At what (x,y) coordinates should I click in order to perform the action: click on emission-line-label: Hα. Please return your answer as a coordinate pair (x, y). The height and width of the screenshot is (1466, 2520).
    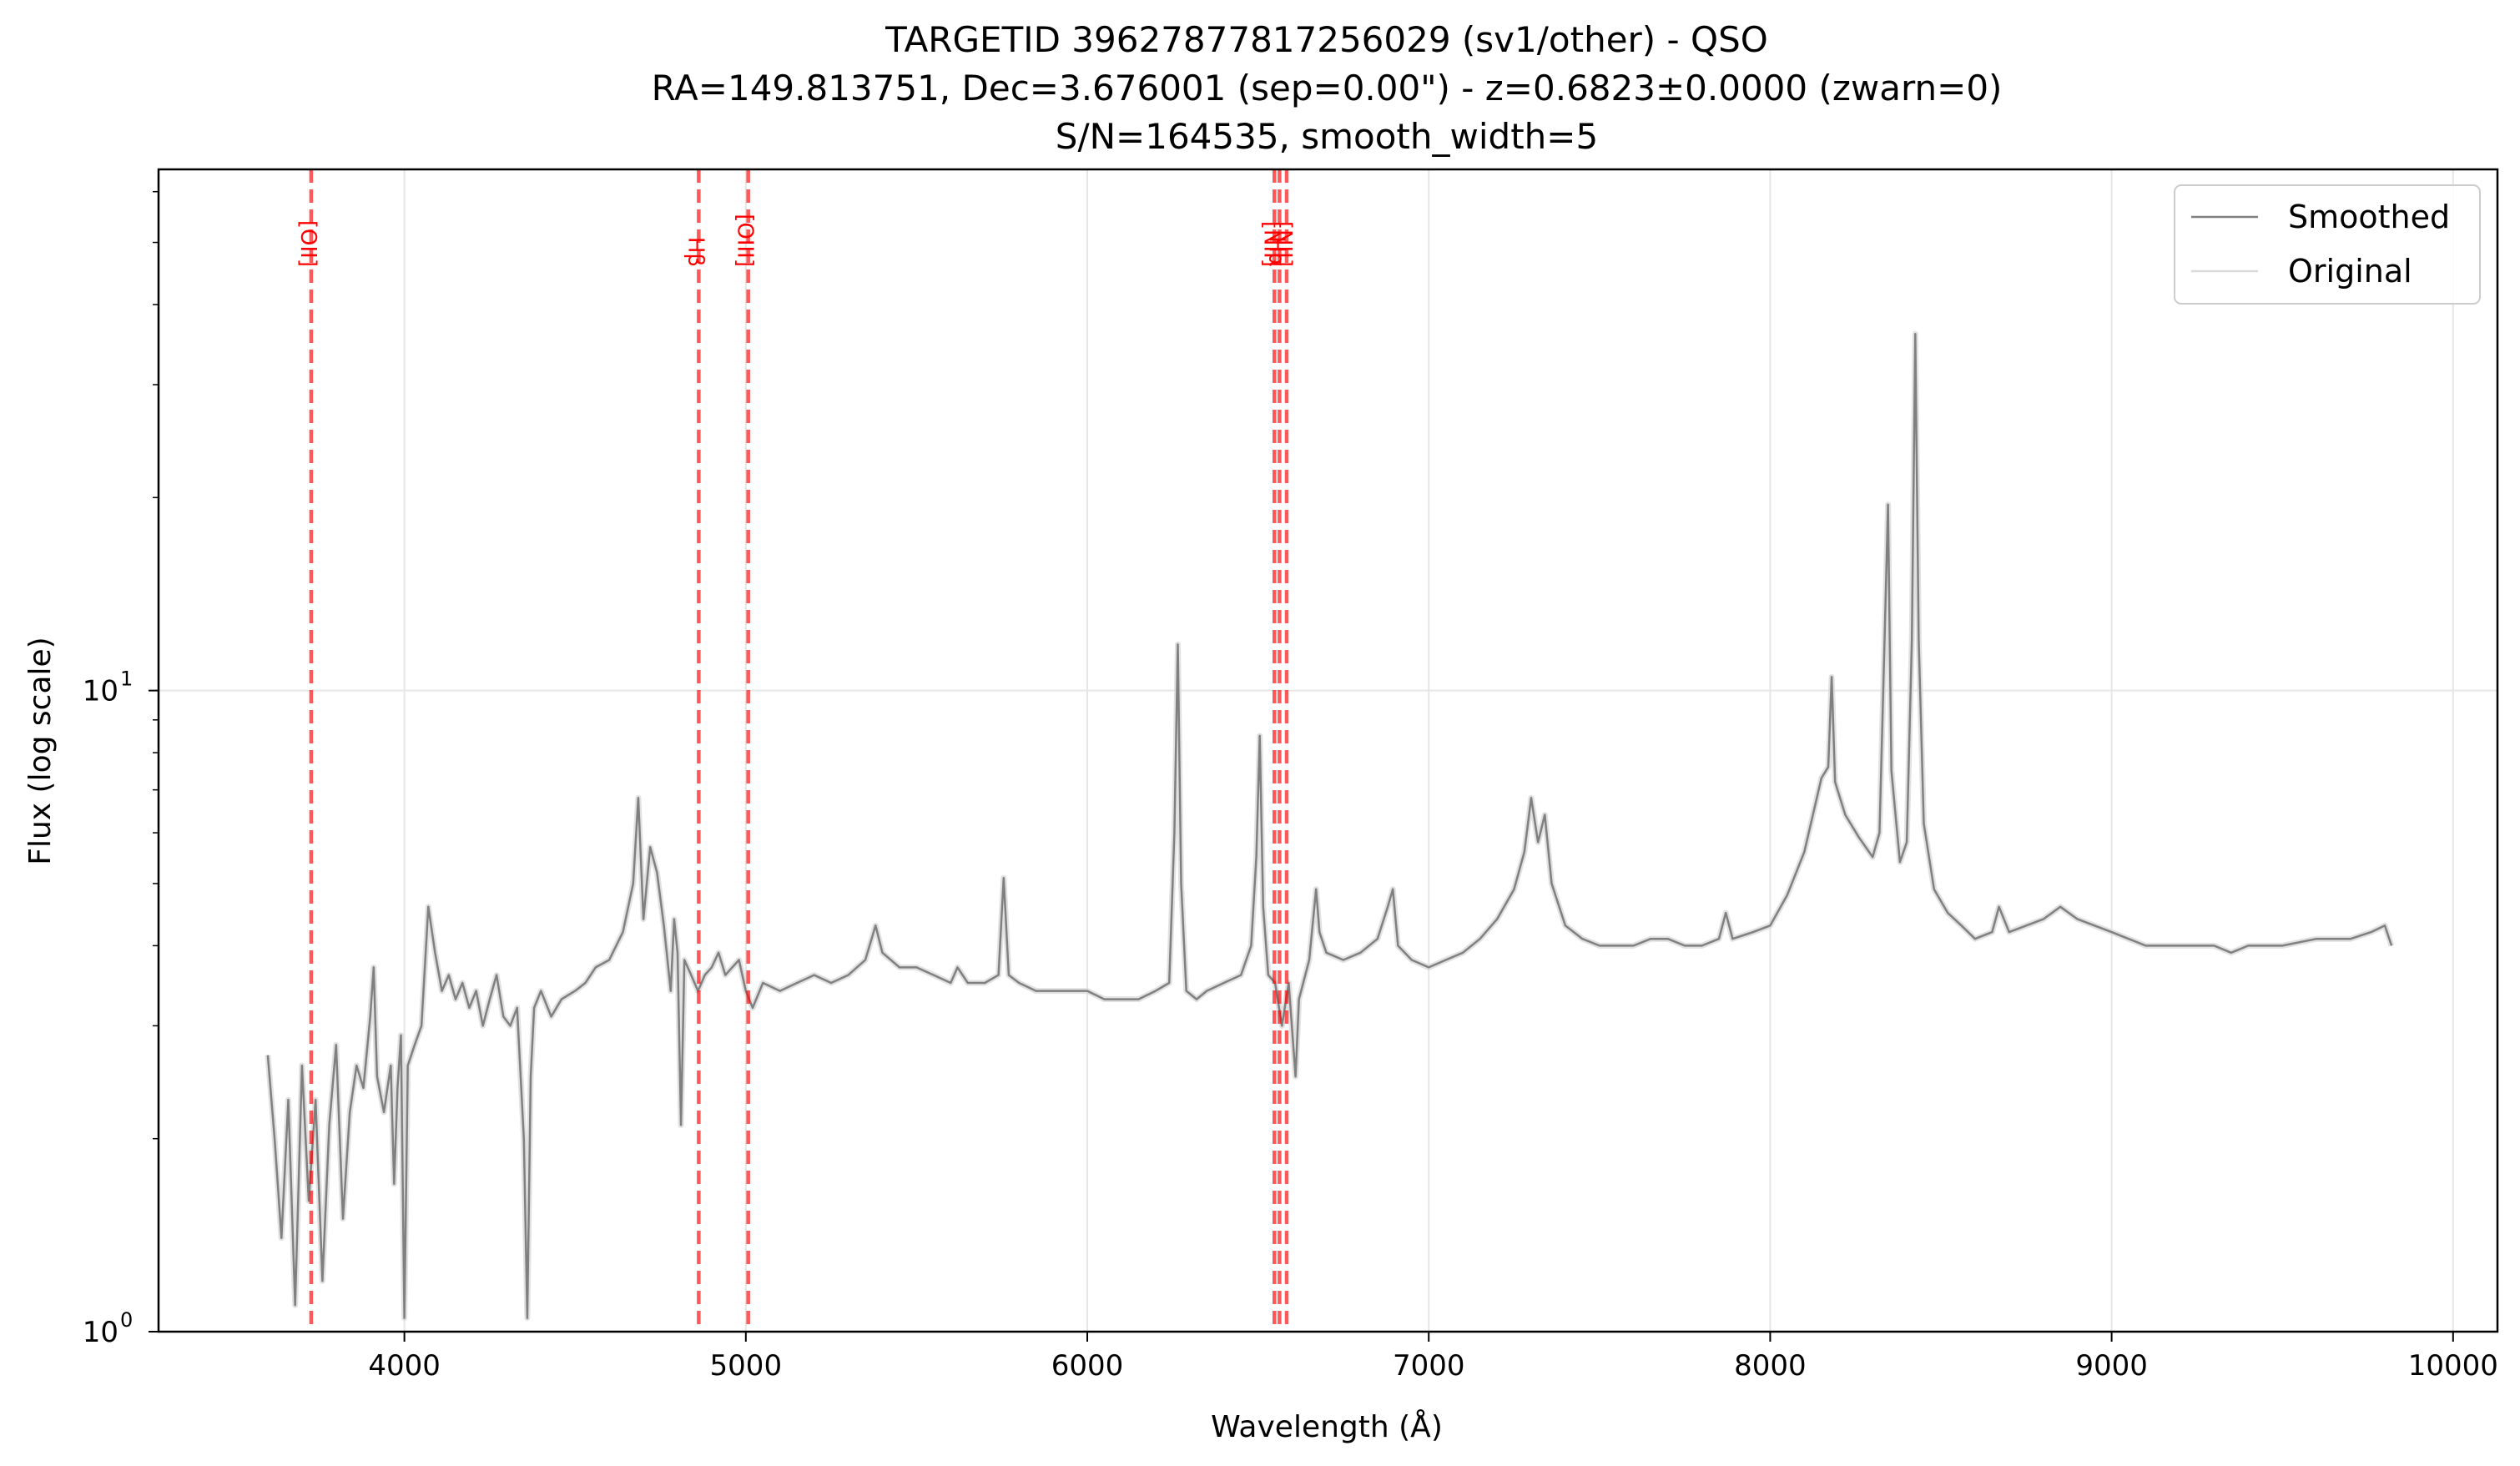
    Looking at the image, I should click on (1275, 251).